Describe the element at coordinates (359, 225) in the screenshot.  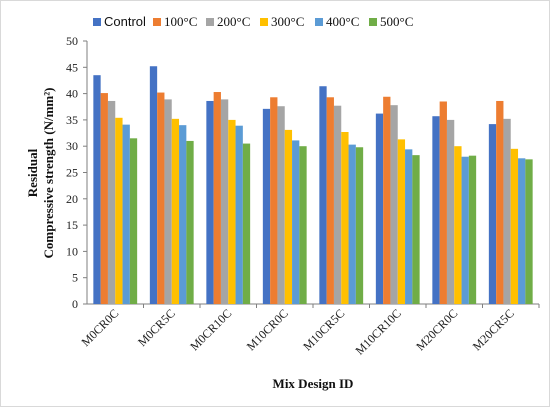
I see `bar-m10cr5c-500c` at that location.